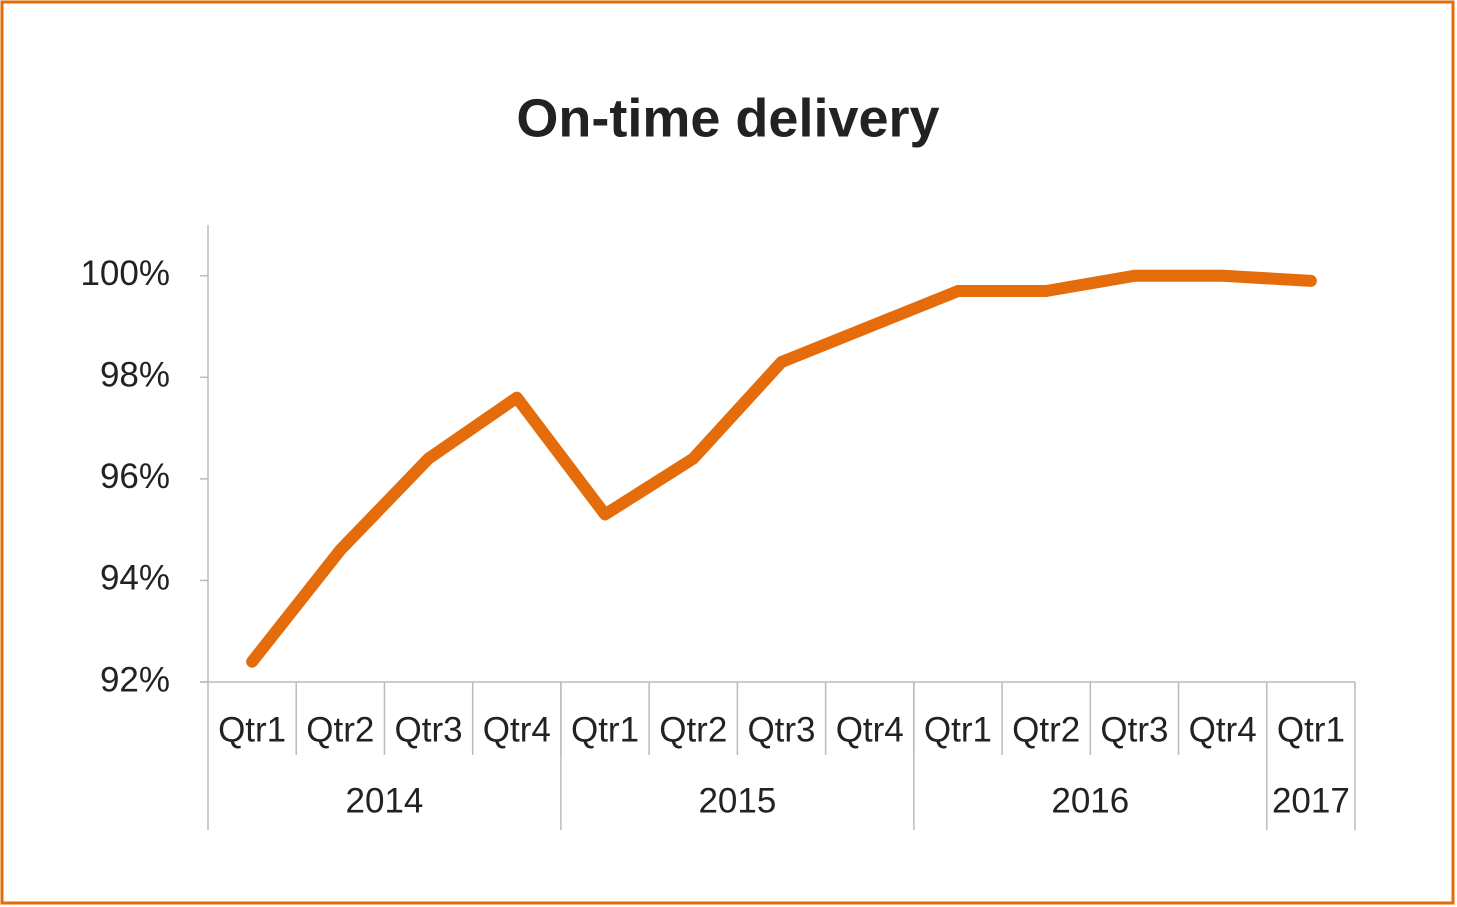 The width and height of the screenshot is (1457, 907). What do you see at coordinates (125, 273) in the screenshot?
I see `y-tick-label: 100%` at bounding box center [125, 273].